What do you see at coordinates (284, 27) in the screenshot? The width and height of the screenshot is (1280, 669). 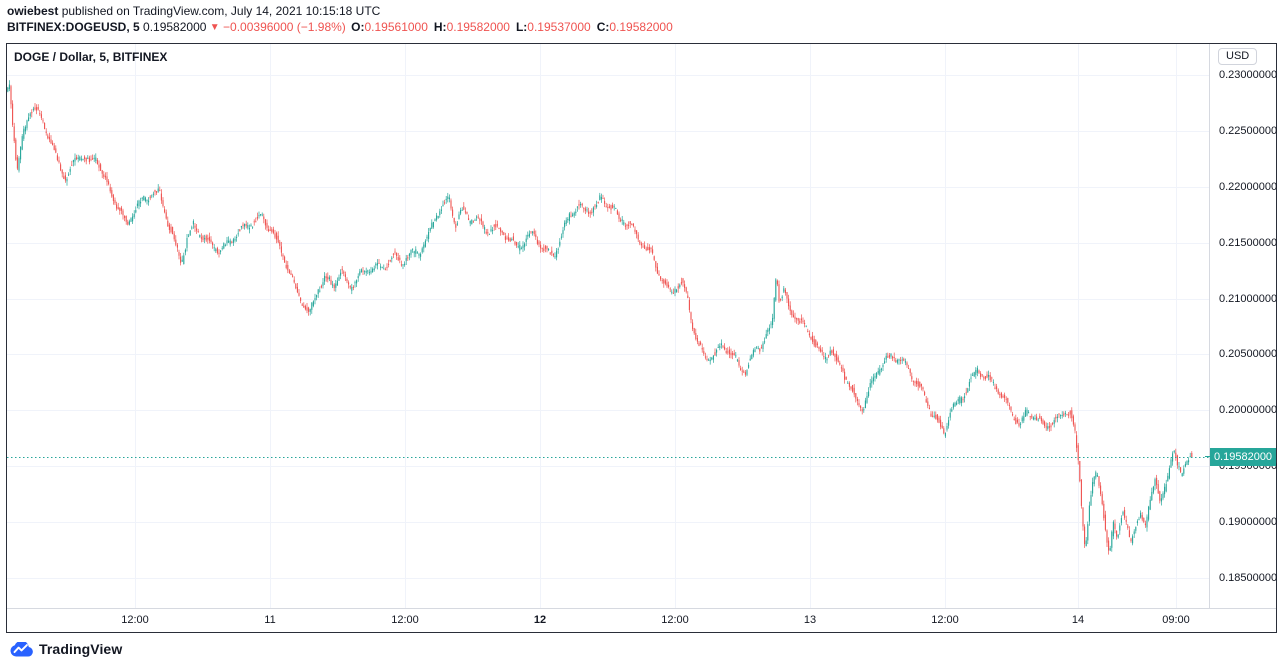 I see `change-value: −0.00396000 (−1.98%)` at bounding box center [284, 27].